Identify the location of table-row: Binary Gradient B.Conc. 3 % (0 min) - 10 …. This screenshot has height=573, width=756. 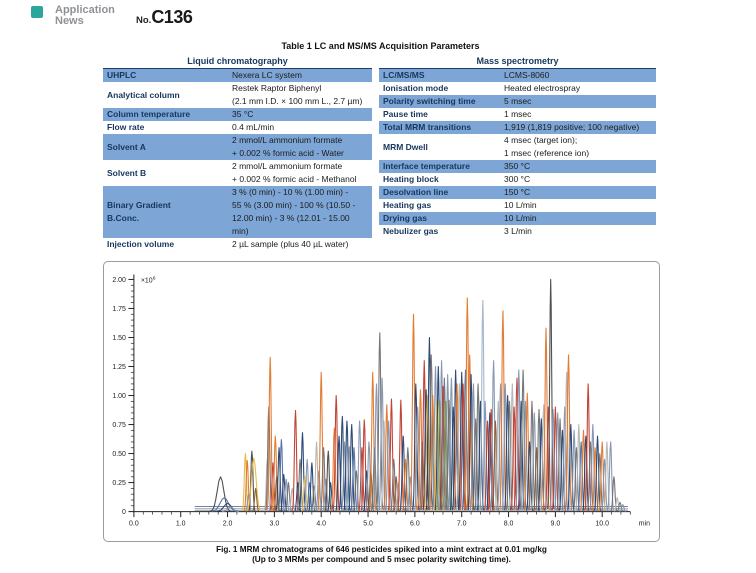
(237, 212).